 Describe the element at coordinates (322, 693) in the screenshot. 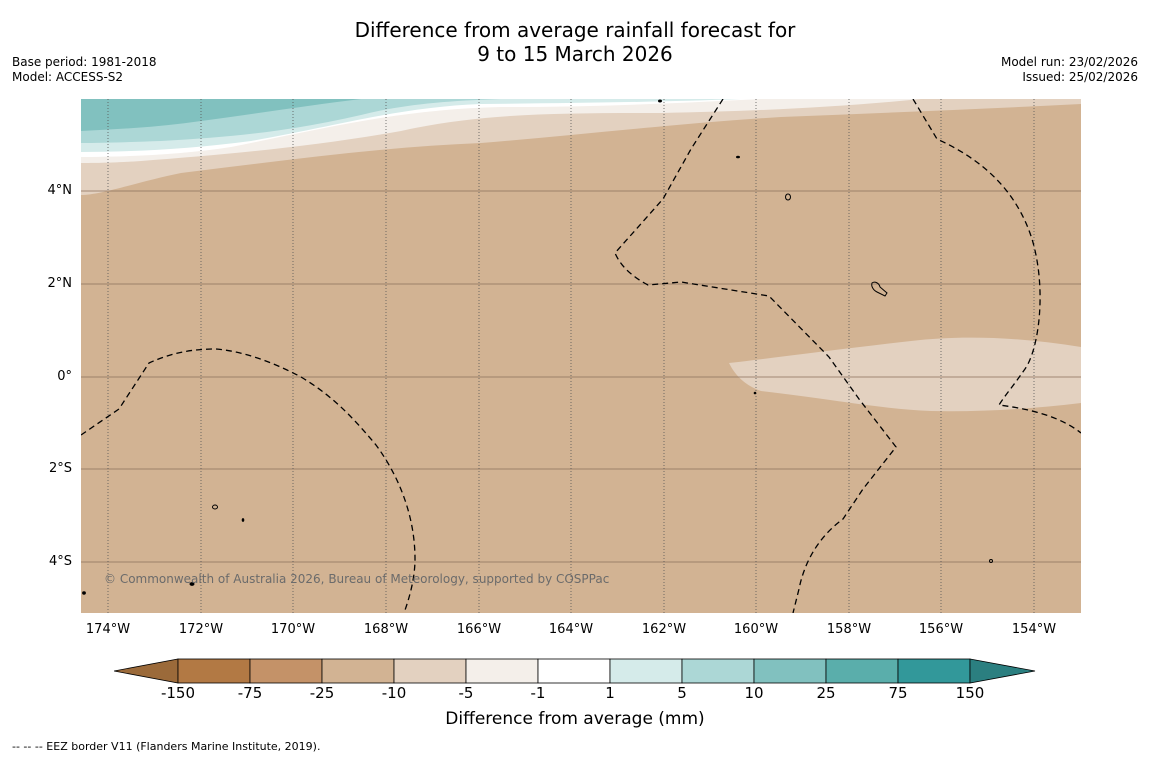

I see `colorbar-tick: -25` at that location.